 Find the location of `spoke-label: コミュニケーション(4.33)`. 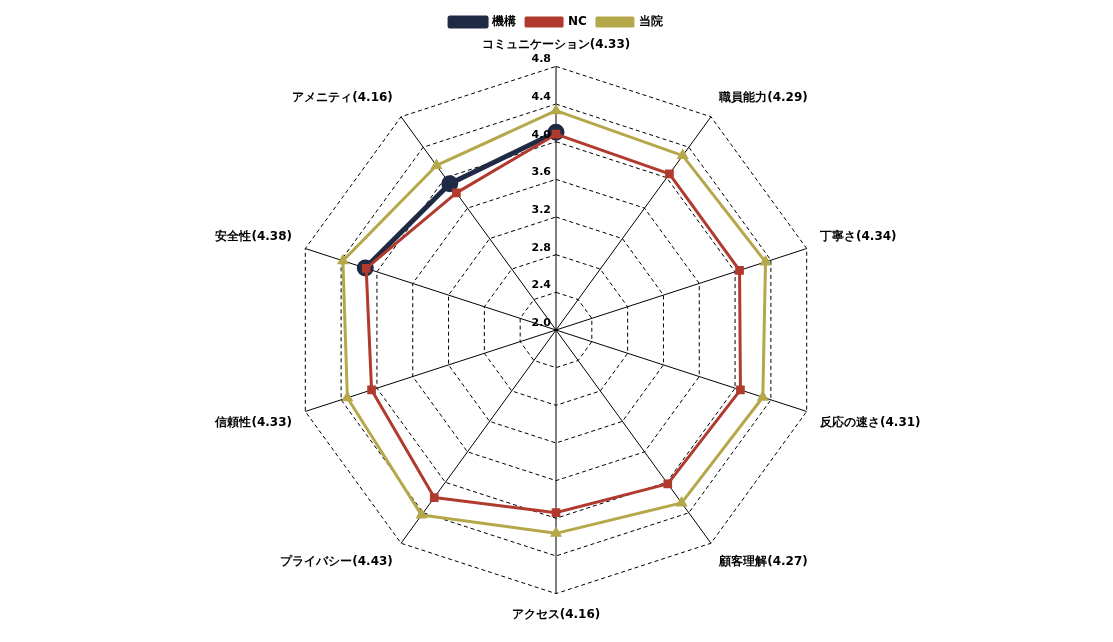

spoke-label: コミュニケーション(4.33) is located at coordinates (556, 44).